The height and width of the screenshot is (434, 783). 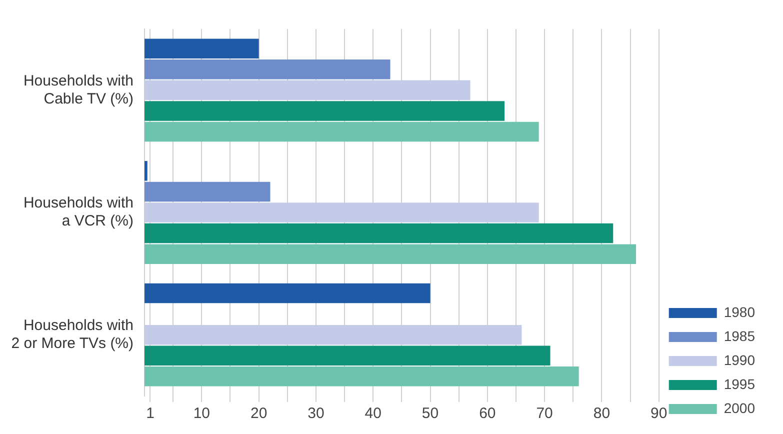 I want to click on legend-label: 1980, so click(x=740, y=312).